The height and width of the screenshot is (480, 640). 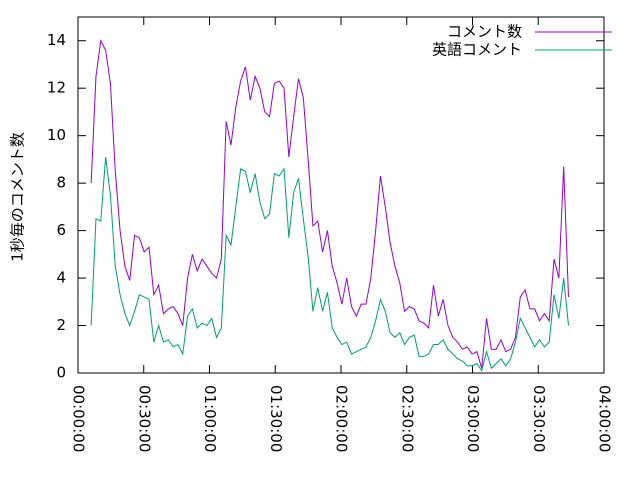 I want to click on x-tick-label: 02:30:00, so click(x=407, y=418).